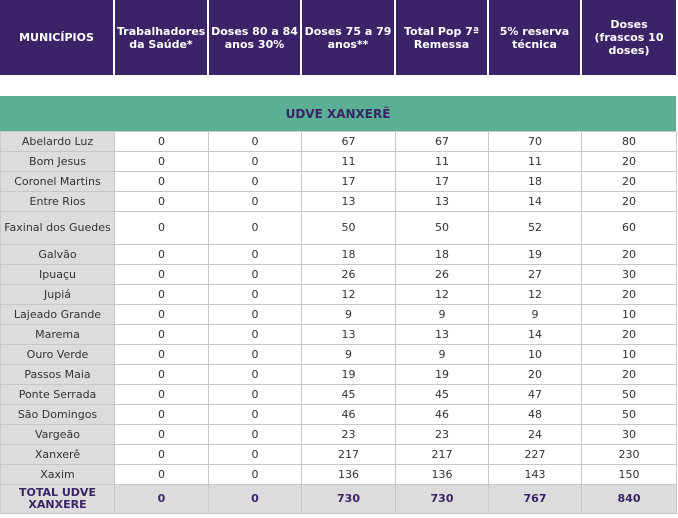 The image size is (678, 518). I want to click on value-cell: 230, so click(629, 454).